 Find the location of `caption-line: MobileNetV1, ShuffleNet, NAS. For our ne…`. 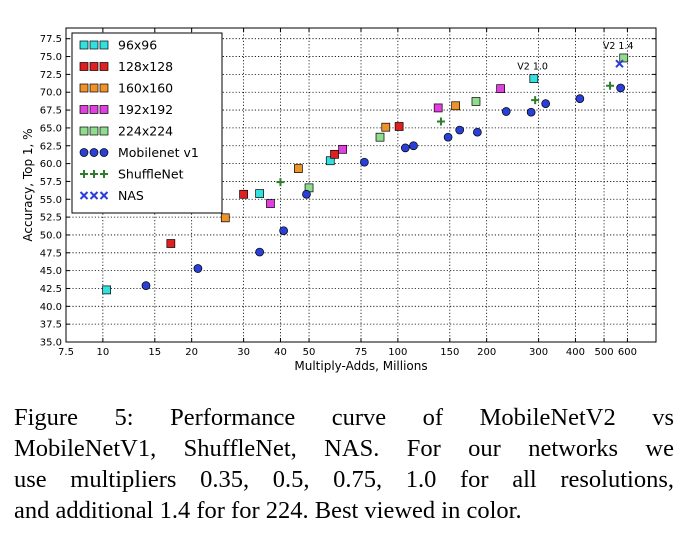

caption-line: MobileNetV1, ShuffleNet, NAS. For our ne… is located at coordinates (344, 448).